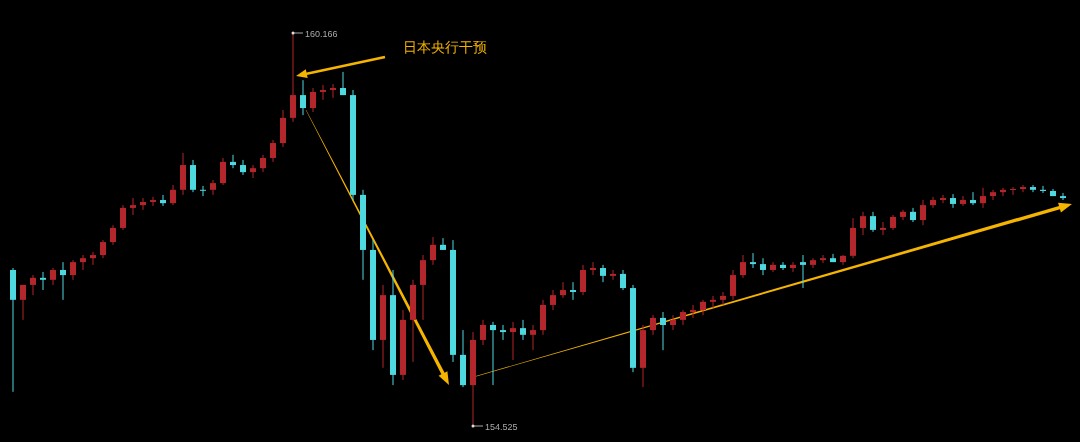  I want to click on annotation: 日本央行干预, so click(445, 47).